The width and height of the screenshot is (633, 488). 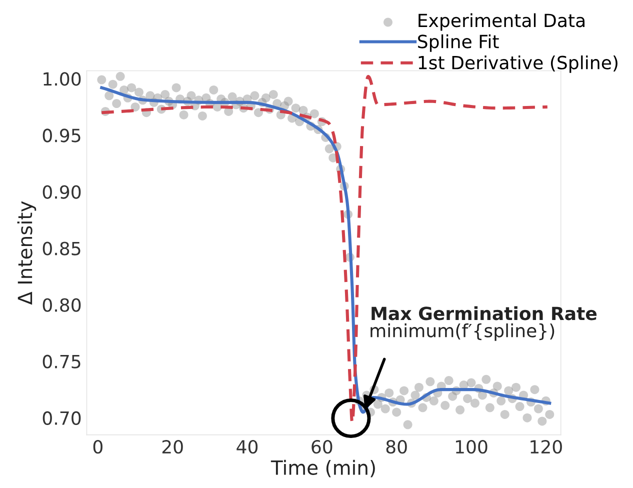 I want to click on y-tick-label: 0.95, so click(x=61, y=135).